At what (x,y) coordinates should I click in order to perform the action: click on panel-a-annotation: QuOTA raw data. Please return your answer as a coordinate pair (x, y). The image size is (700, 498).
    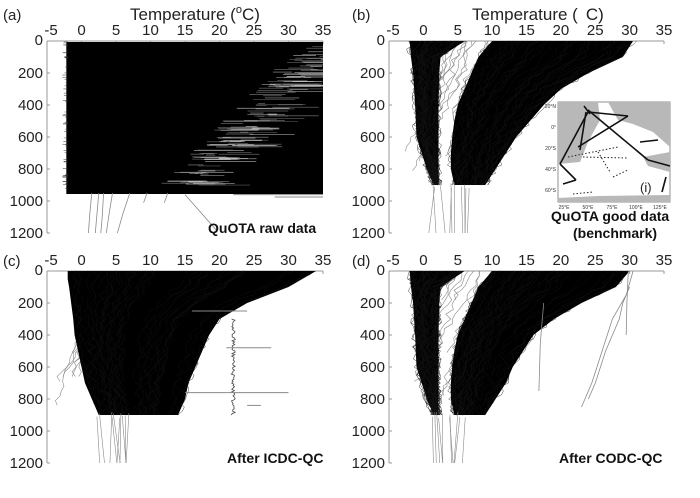
    Looking at the image, I should click on (262, 228).